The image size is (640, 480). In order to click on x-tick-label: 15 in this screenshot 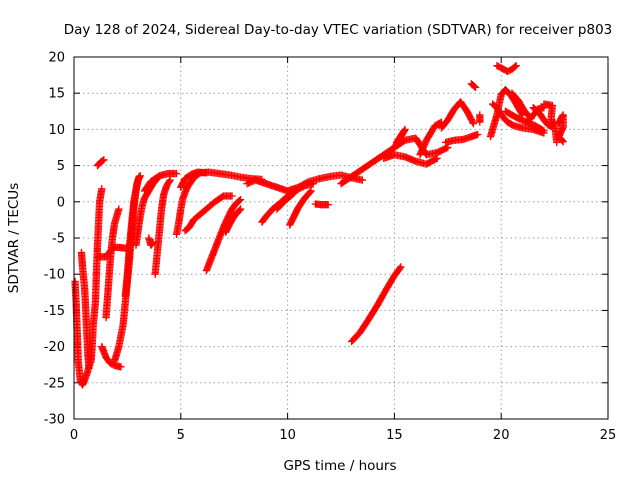, I will do `click(394, 435)`.